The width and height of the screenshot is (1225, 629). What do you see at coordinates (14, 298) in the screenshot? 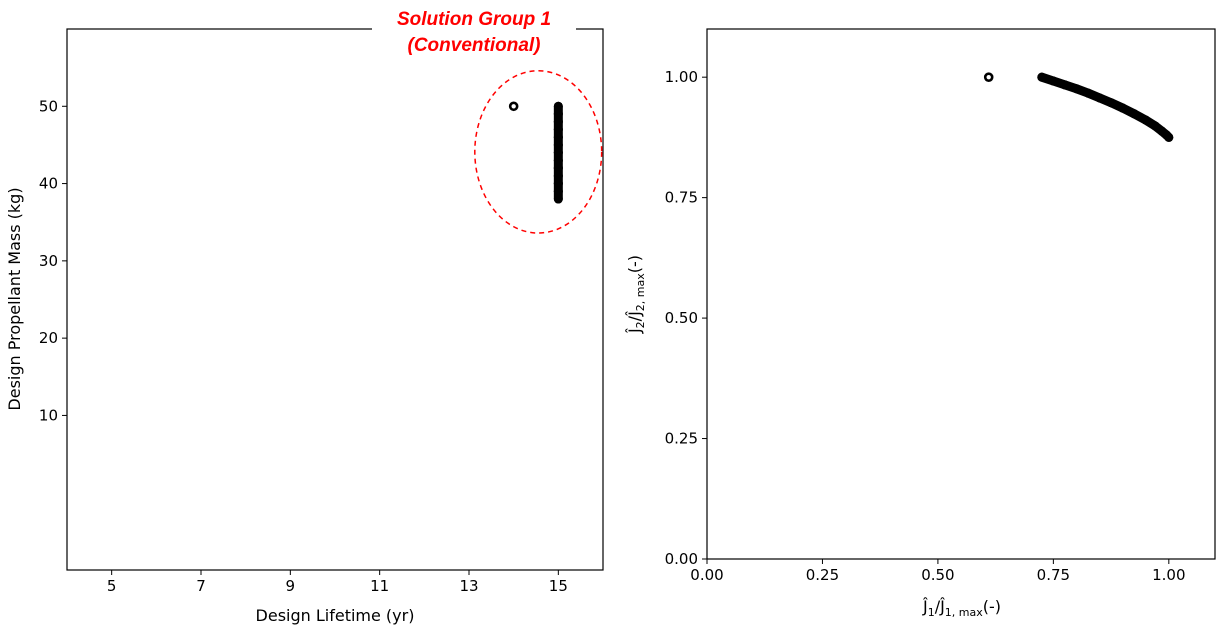
I see `left-y-axis-label: Design Propellant Mass (kg)` at bounding box center [14, 298].